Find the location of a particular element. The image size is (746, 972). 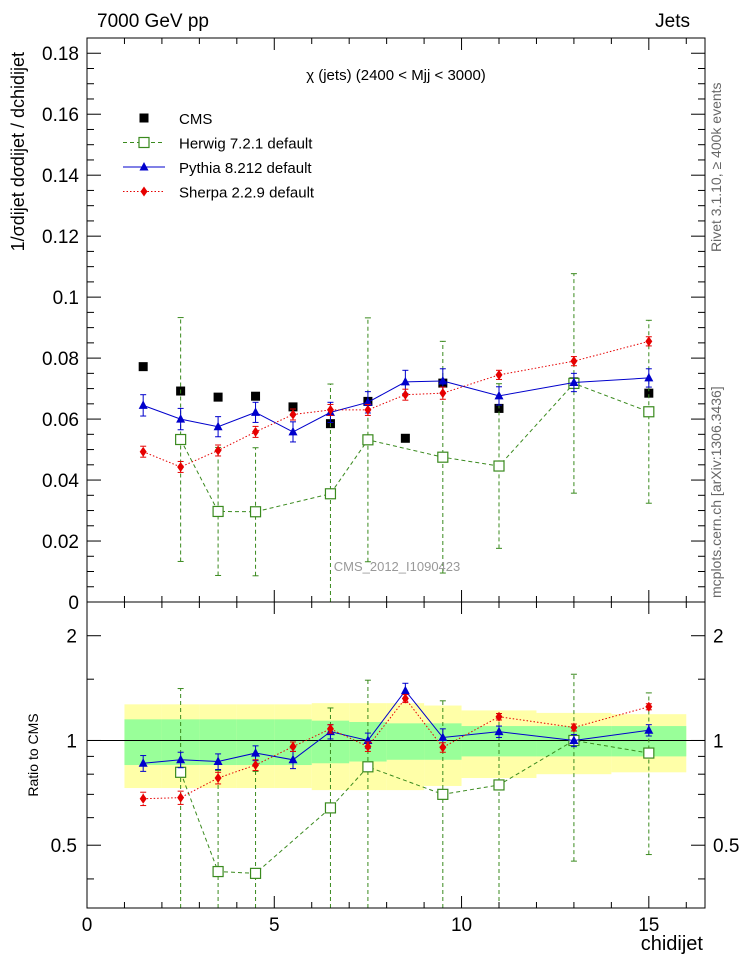

ratio-tick-label-right: 2 is located at coordinates (718, 637).